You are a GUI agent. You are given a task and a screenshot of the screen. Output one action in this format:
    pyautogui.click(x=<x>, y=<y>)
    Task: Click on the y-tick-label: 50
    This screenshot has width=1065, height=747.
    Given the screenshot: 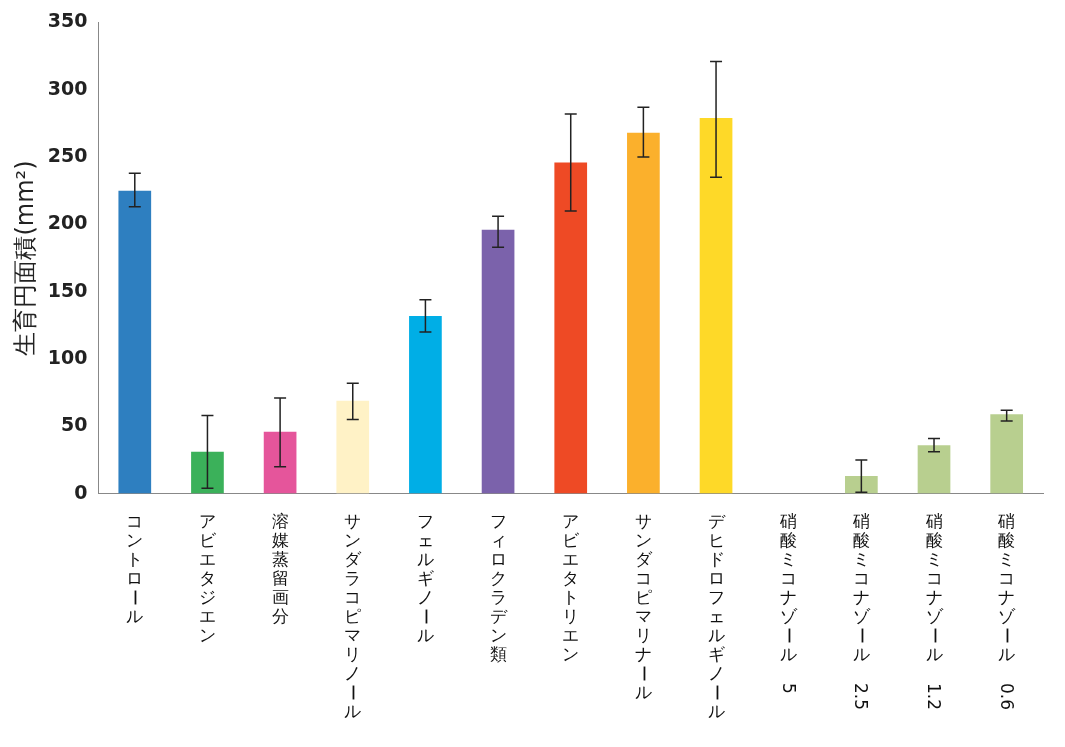 What is the action you would take?
    pyautogui.click(x=74, y=424)
    